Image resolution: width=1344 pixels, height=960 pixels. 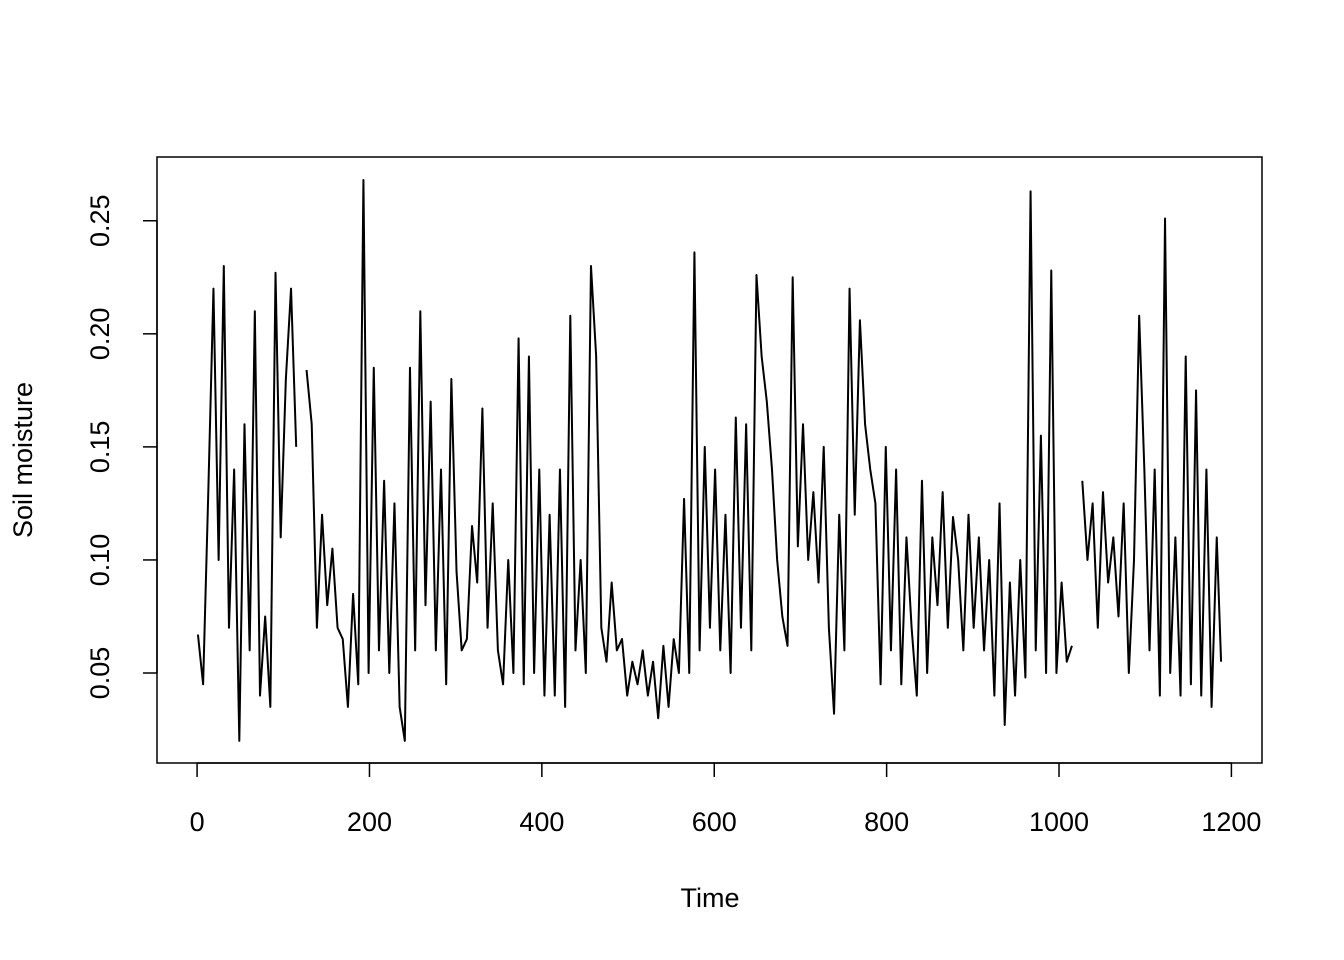 What do you see at coordinates (100, 673) in the screenshot?
I see `y-tick-label: 0.05` at bounding box center [100, 673].